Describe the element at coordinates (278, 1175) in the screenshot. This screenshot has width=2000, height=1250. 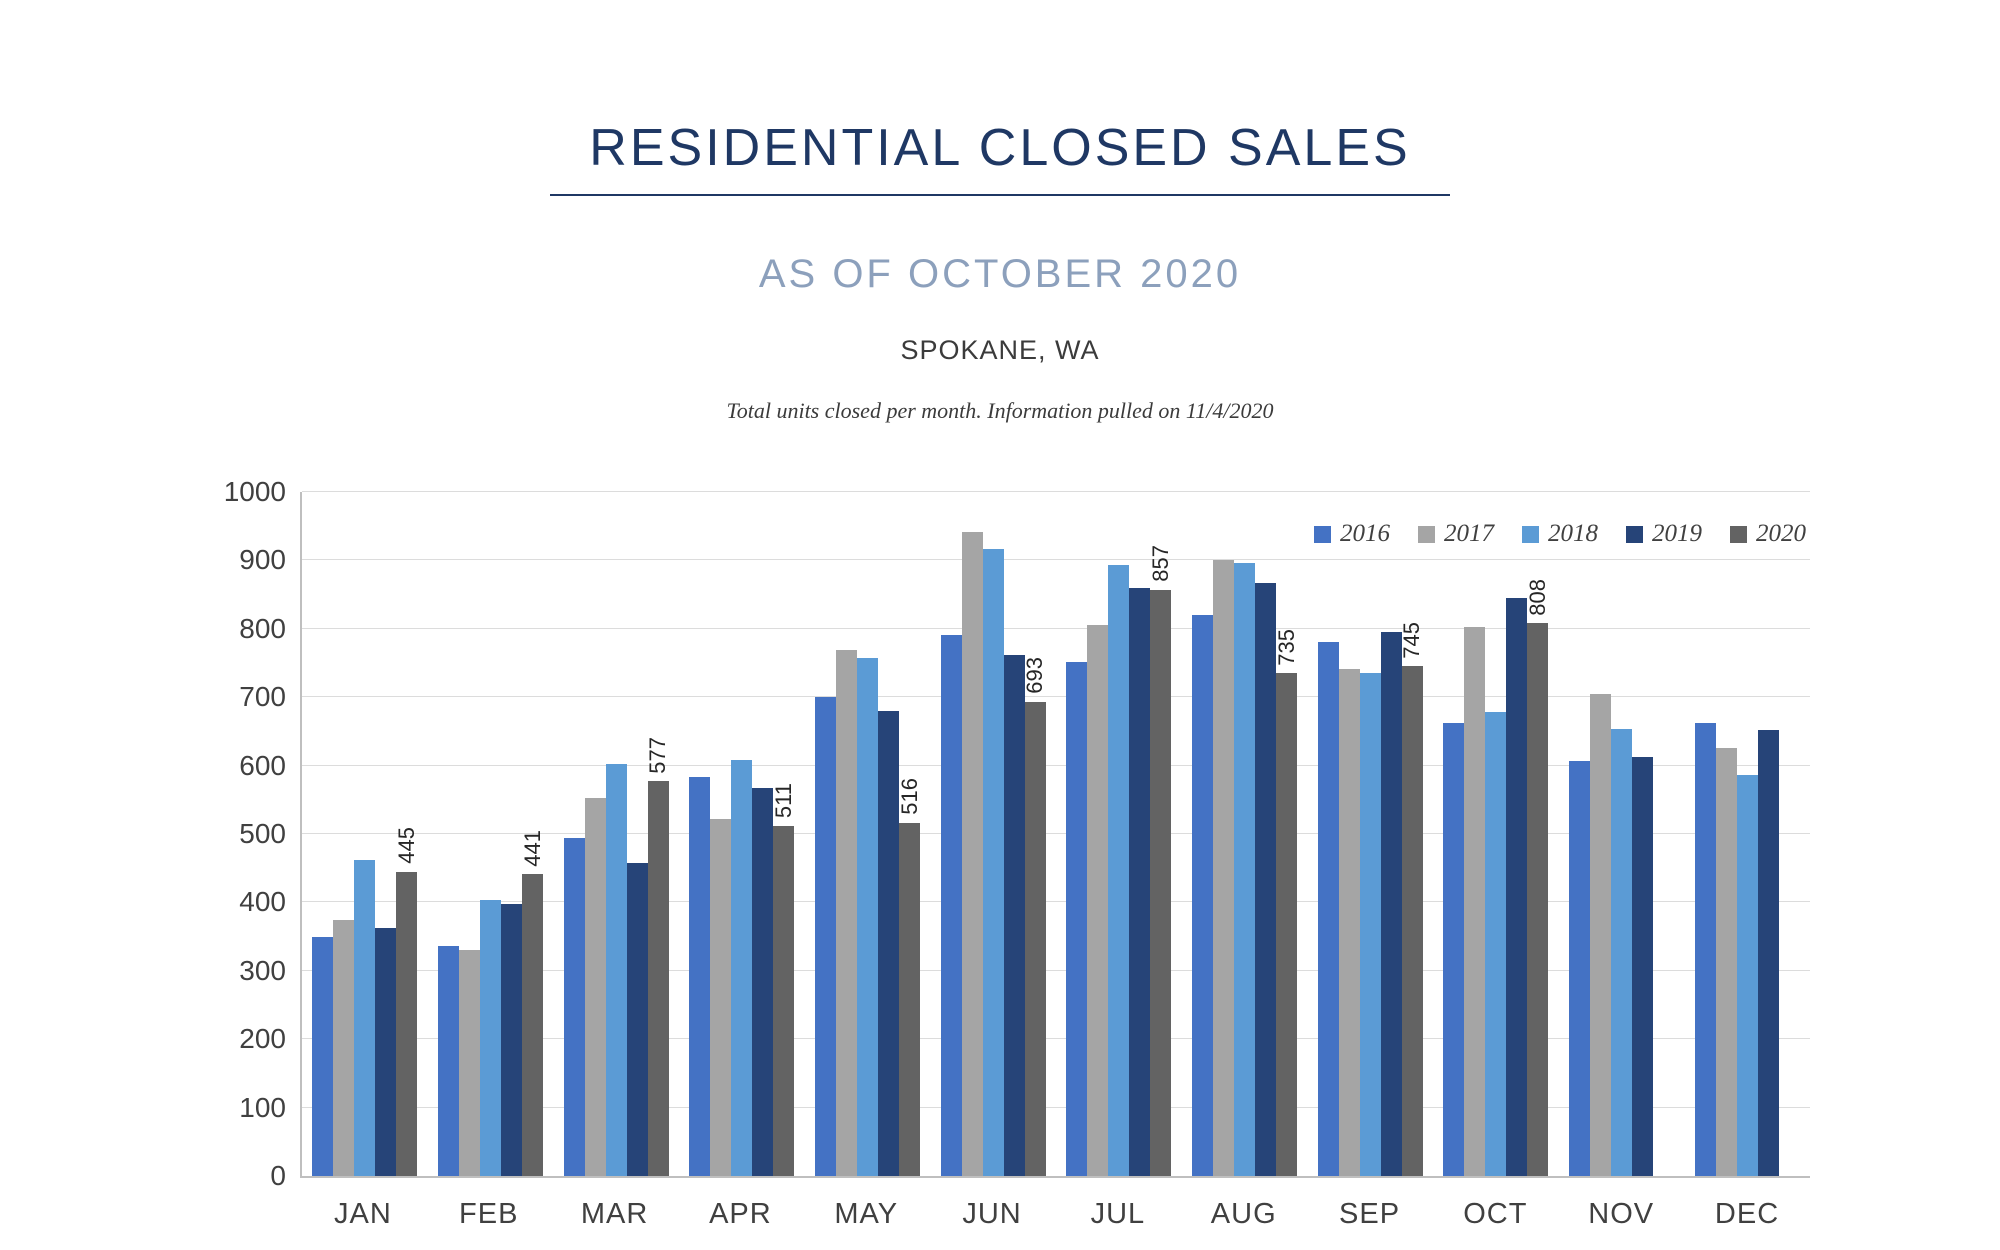
I see `y-axis-tick-label: 0` at that location.